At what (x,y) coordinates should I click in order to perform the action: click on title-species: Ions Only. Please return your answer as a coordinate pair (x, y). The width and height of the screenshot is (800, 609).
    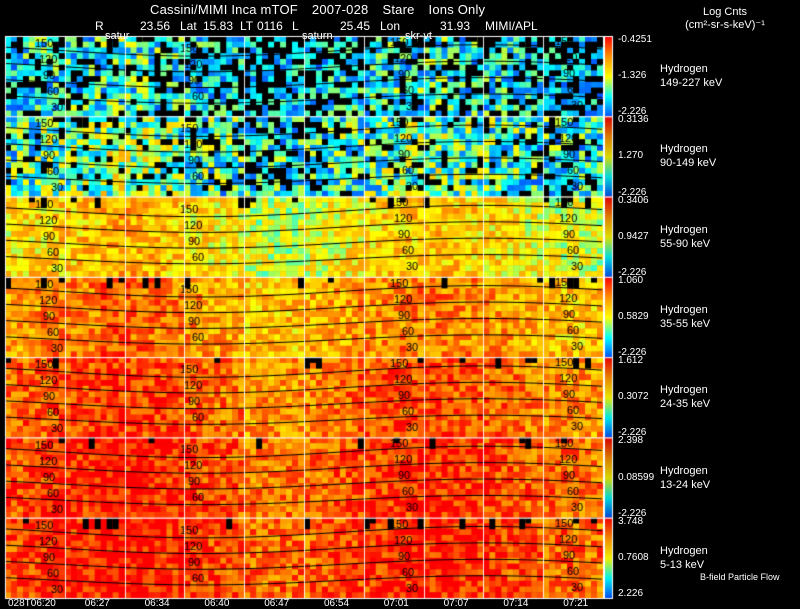
    Looking at the image, I should click on (457, 9).